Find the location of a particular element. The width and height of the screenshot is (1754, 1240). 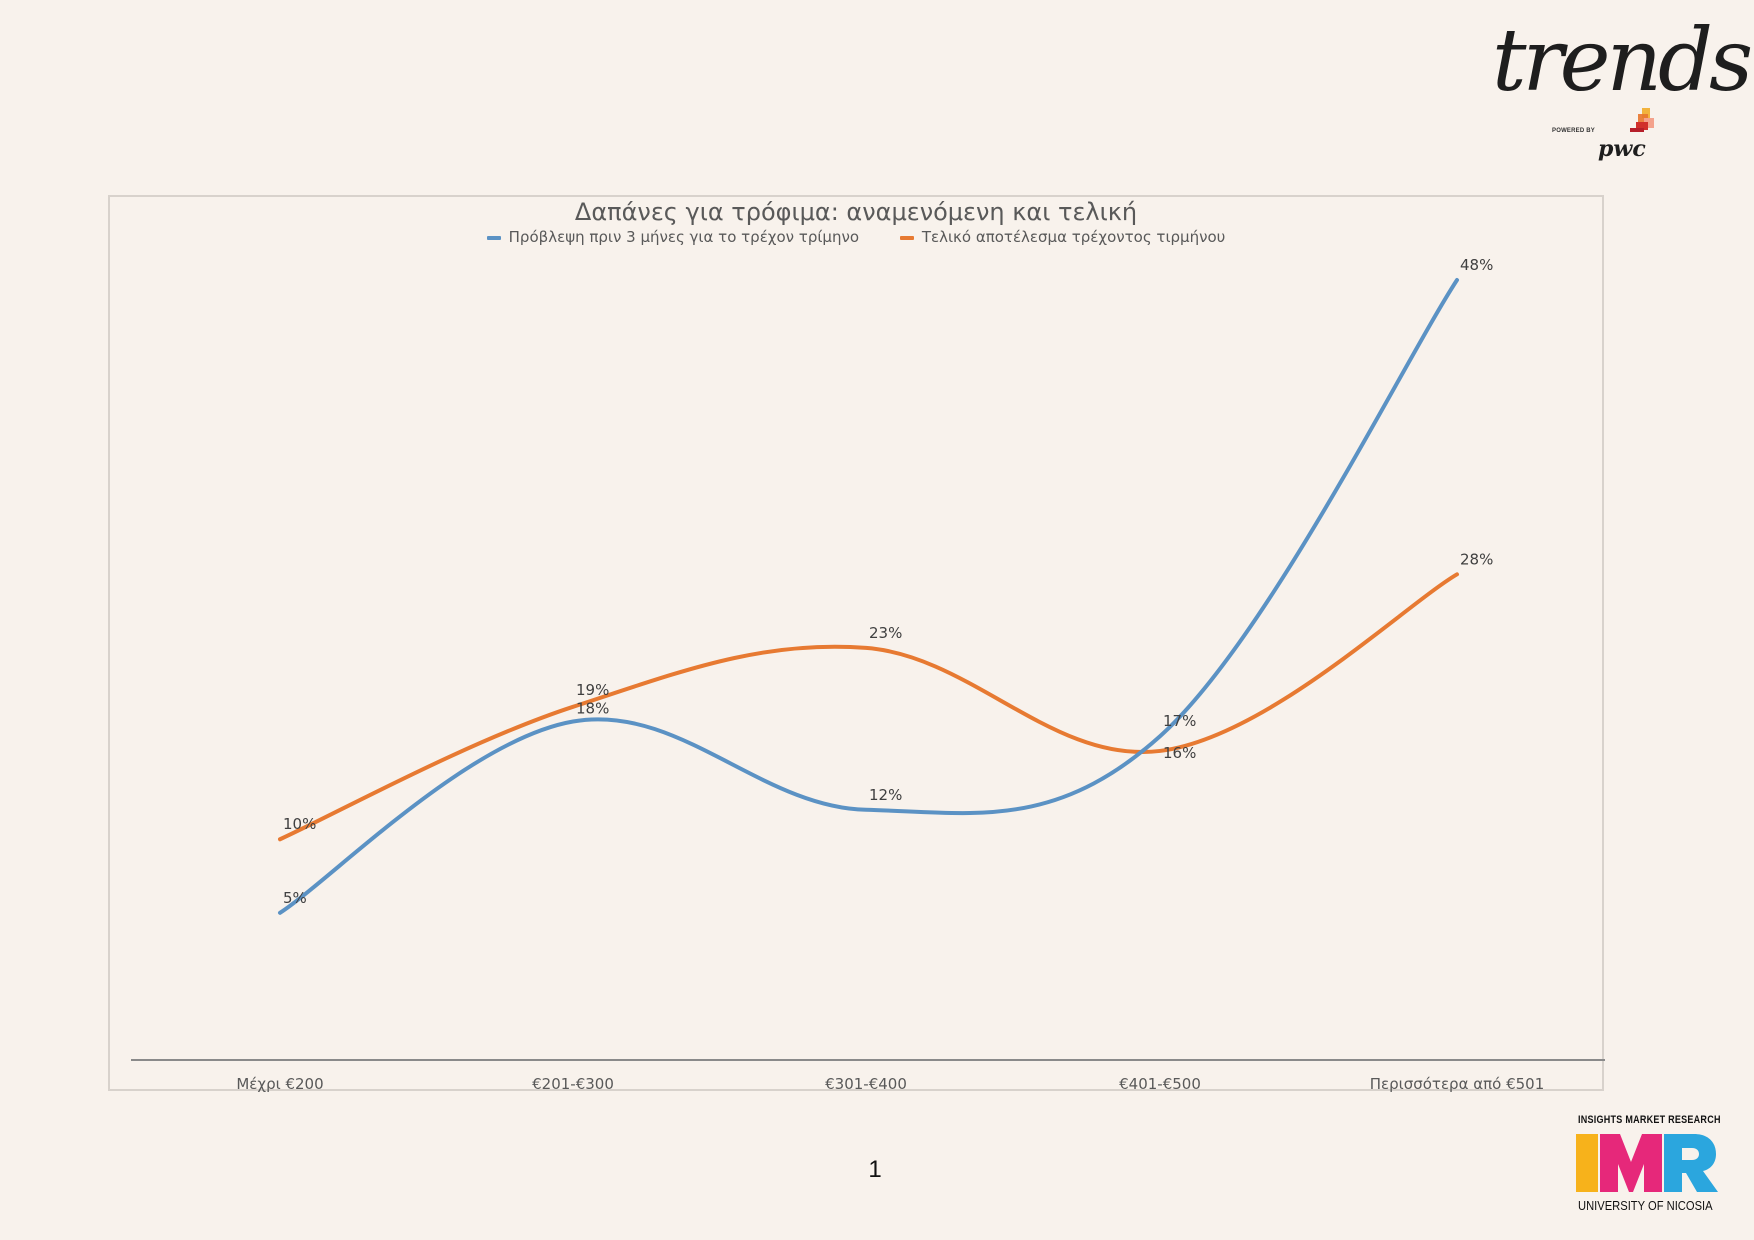

pwc-blocks-icon is located at coordinates (1642, 120).